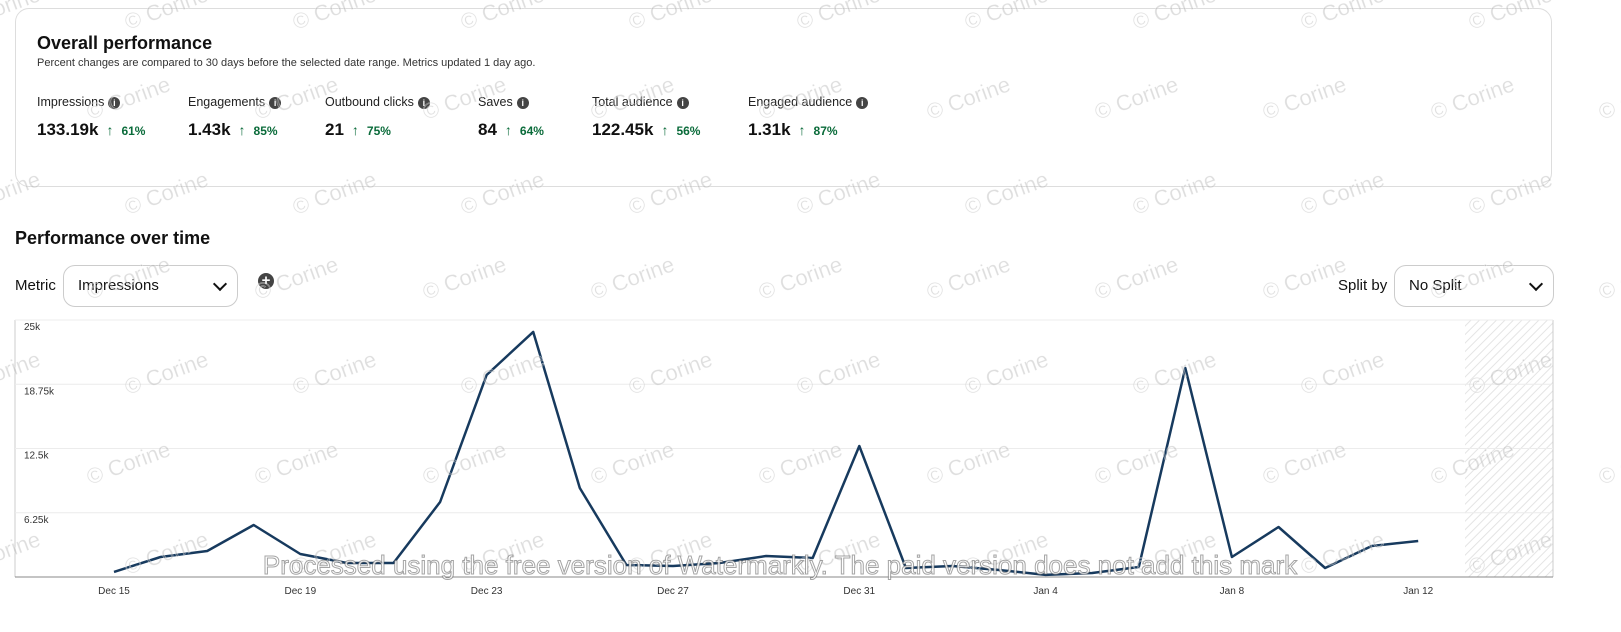 This screenshot has width=1621, height=632. I want to click on metric-number: 1.31k, so click(769, 129).